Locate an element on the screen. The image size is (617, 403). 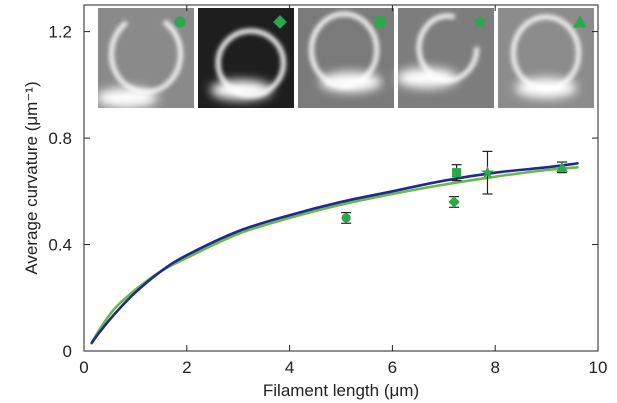
x-tick-label: 0 is located at coordinates (83, 367).